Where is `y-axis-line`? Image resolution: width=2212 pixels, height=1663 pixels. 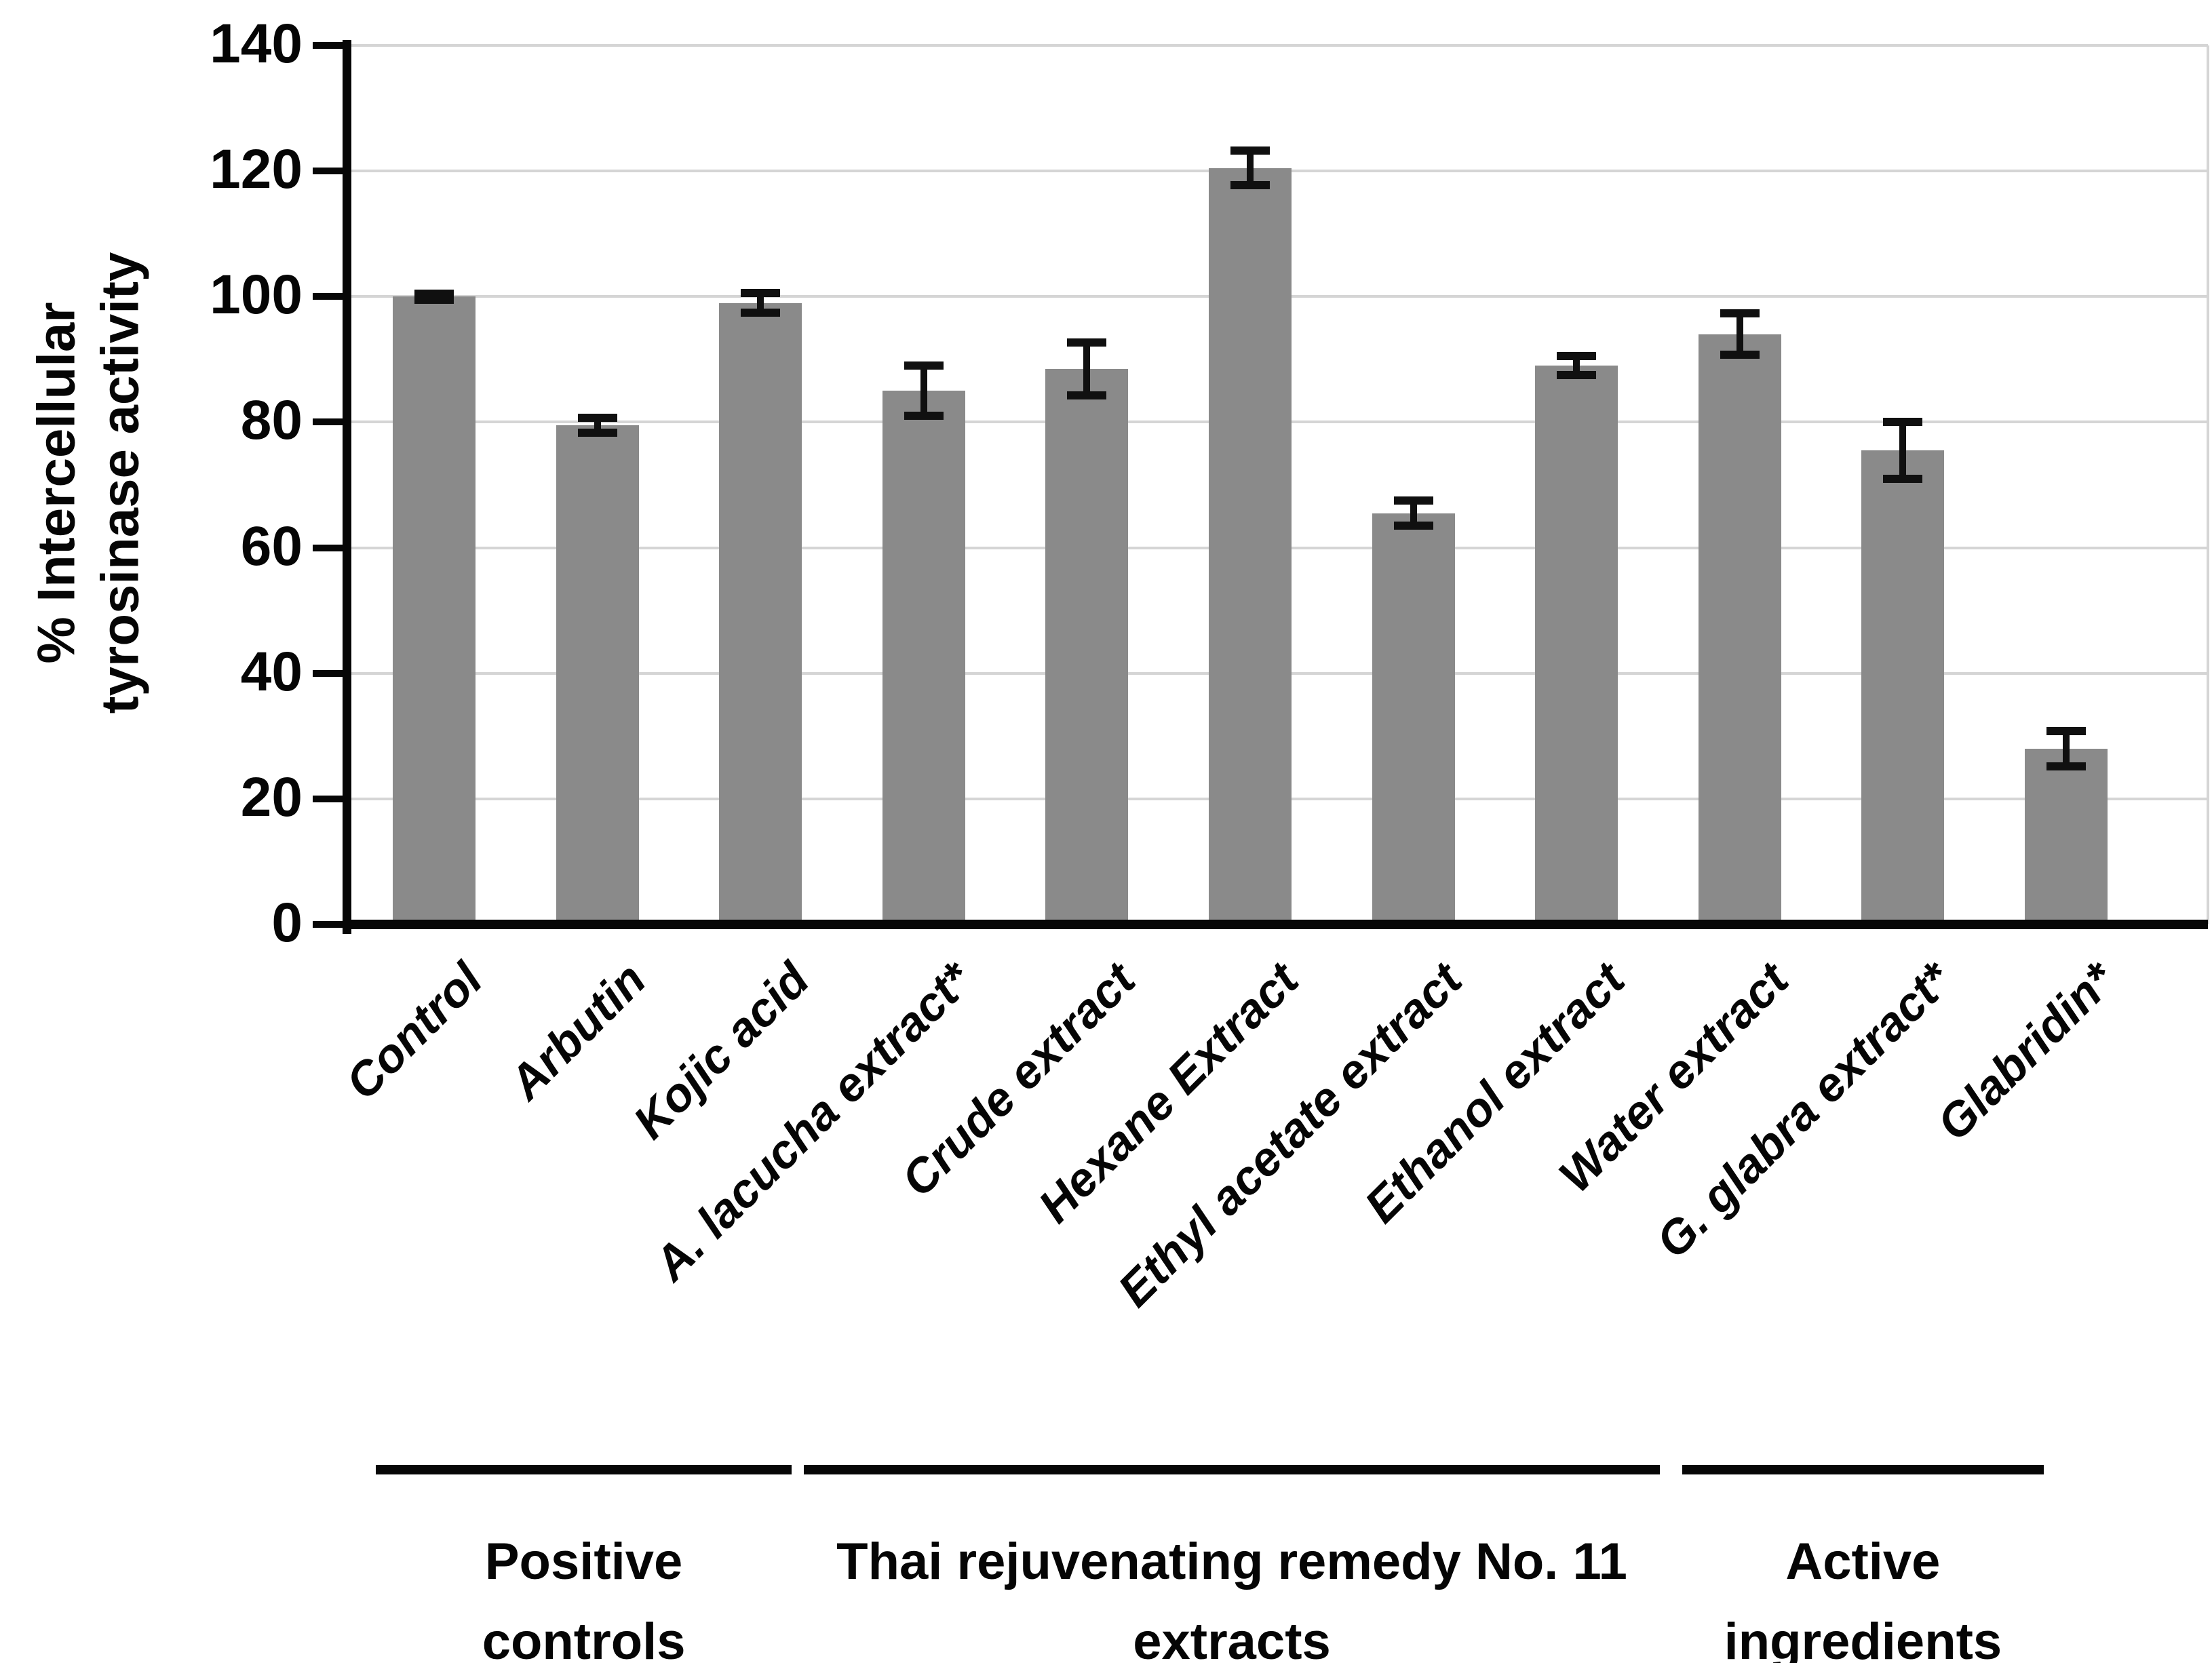
y-axis-line is located at coordinates (347, 487).